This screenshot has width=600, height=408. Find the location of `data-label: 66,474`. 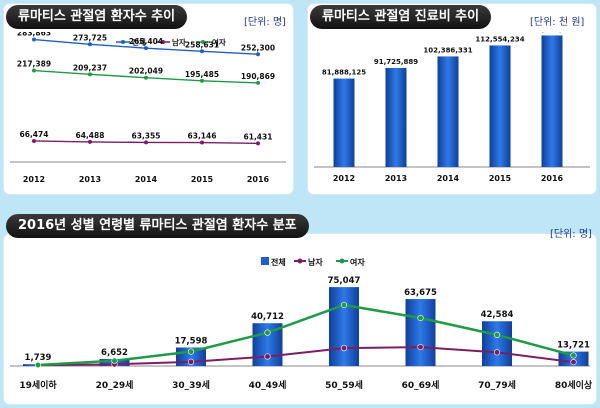

data-label: 66,474 is located at coordinates (34, 134).